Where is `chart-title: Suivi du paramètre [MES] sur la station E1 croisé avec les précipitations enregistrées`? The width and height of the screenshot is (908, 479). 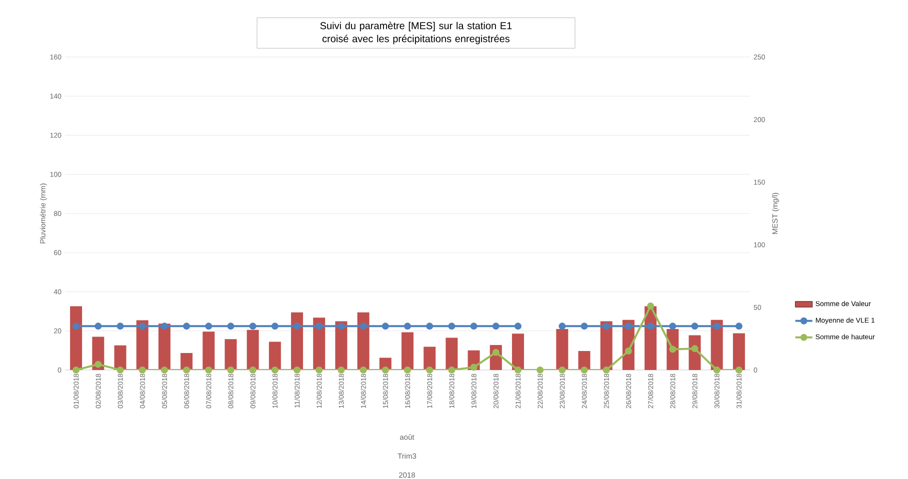
chart-title: Suivi du paramètre [MES] sur la station E1 croisé avec les précipitations enregistrées is located at coordinates (416, 33).